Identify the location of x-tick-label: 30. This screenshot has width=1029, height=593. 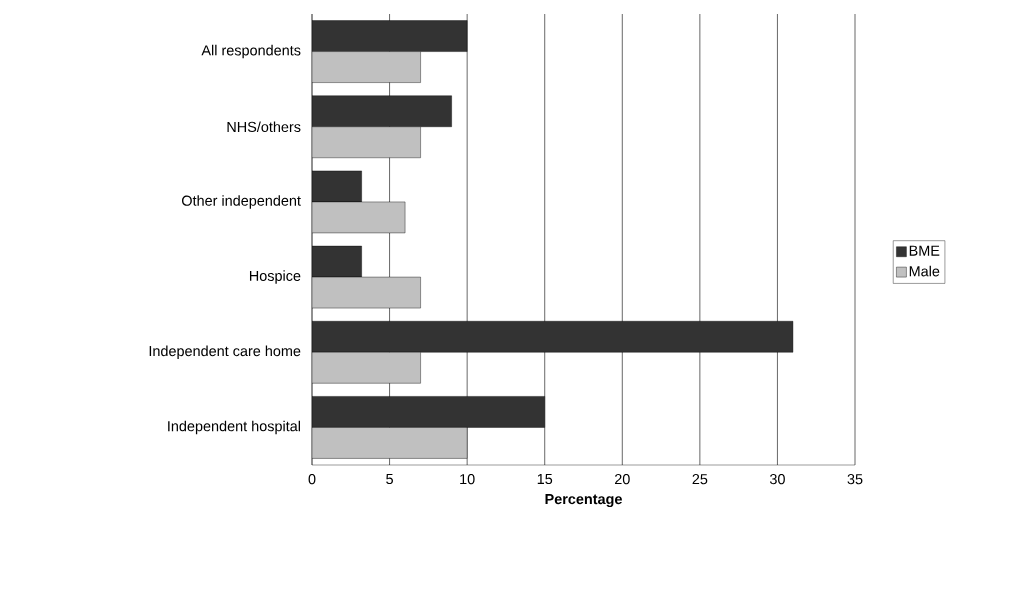
(777, 479).